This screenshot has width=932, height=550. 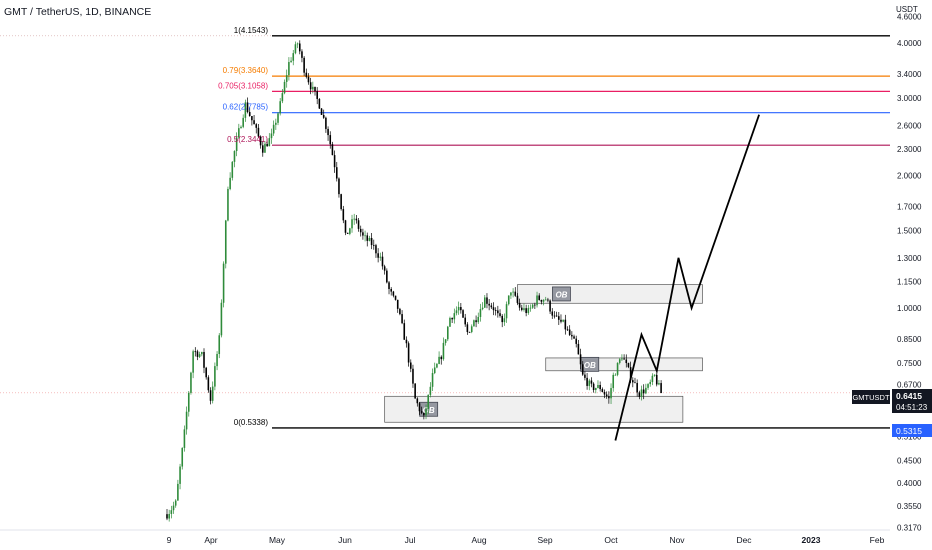 I want to click on x-tick-label: May, so click(x=277, y=540).